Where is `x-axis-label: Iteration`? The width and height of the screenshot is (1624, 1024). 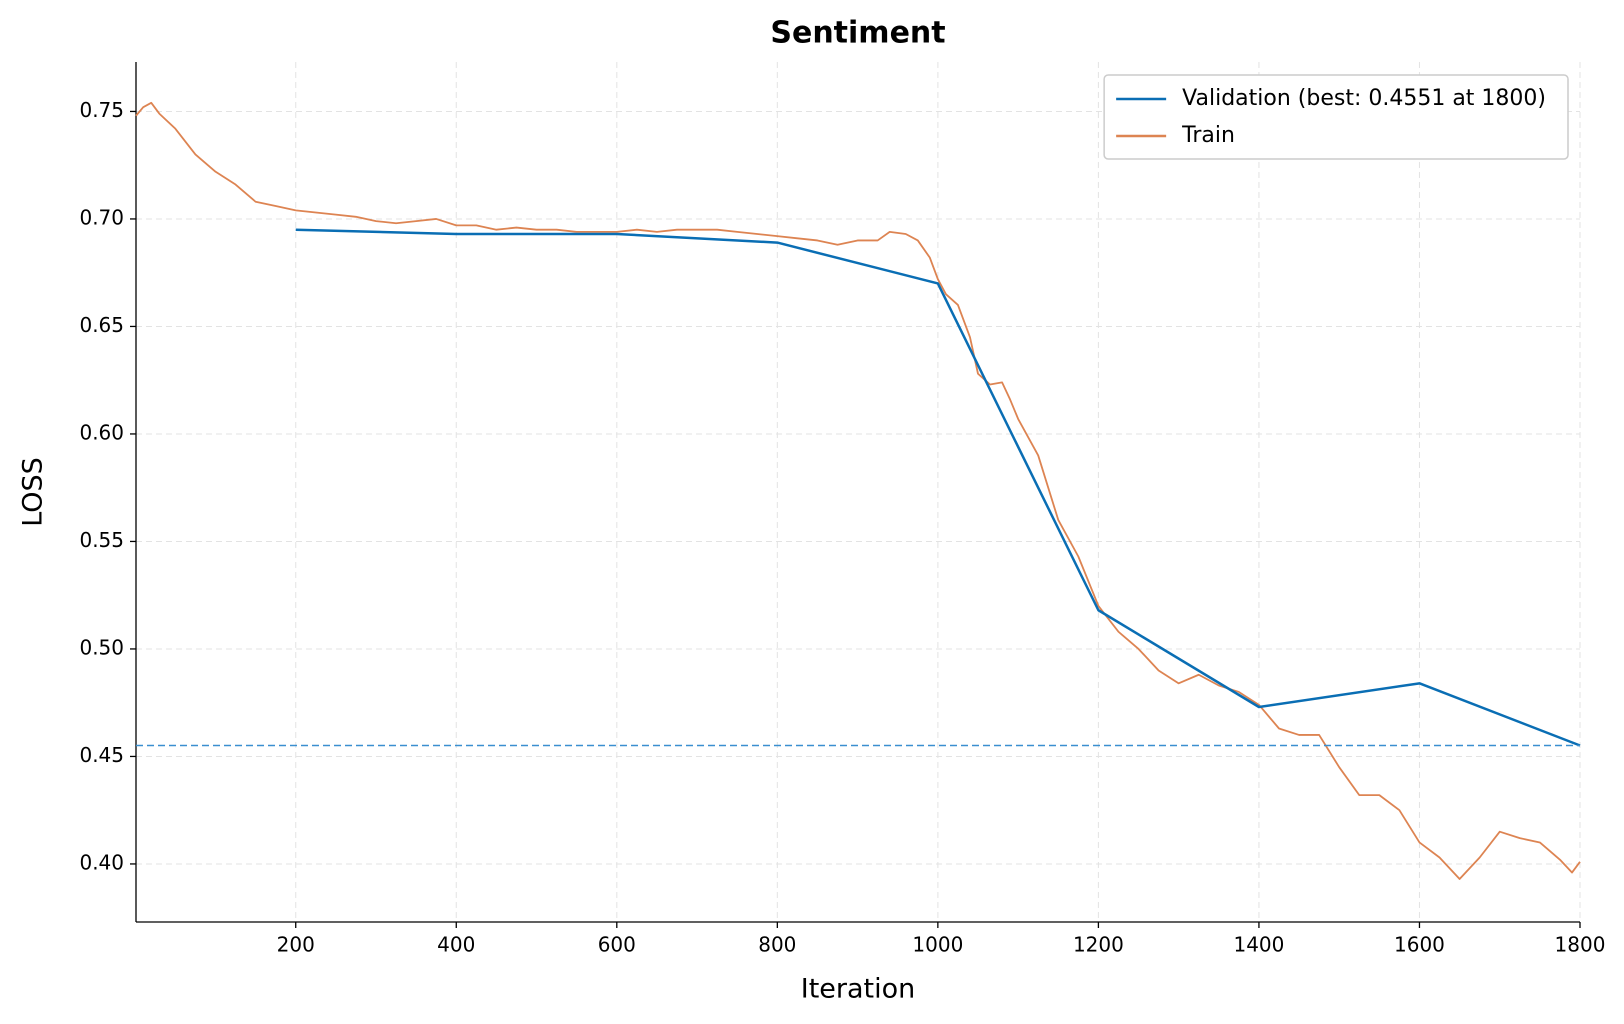 x-axis-label: Iteration is located at coordinates (858, 989).